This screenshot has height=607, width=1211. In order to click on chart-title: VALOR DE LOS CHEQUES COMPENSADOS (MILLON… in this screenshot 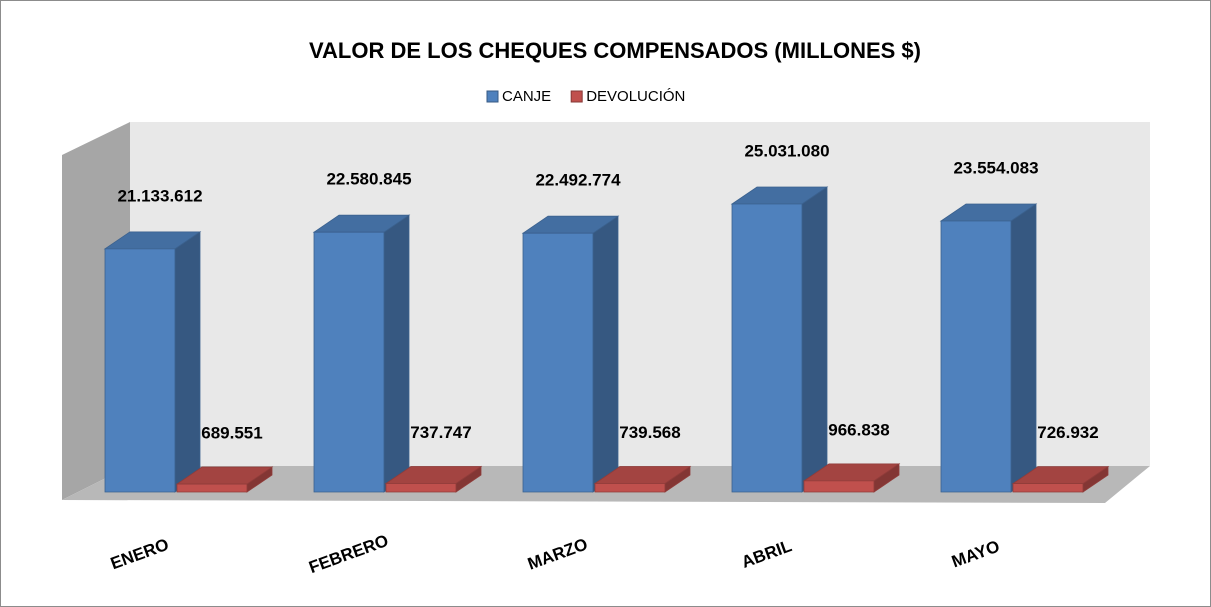, I will do `click(615, 50)`.